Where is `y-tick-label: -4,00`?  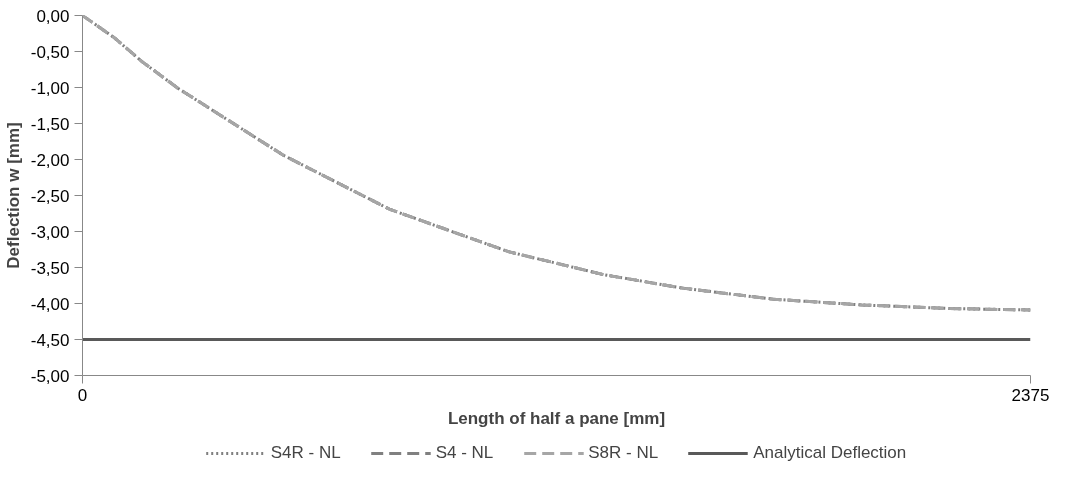
y-tick-label: -4,00 is located at coordinates (50, 304).